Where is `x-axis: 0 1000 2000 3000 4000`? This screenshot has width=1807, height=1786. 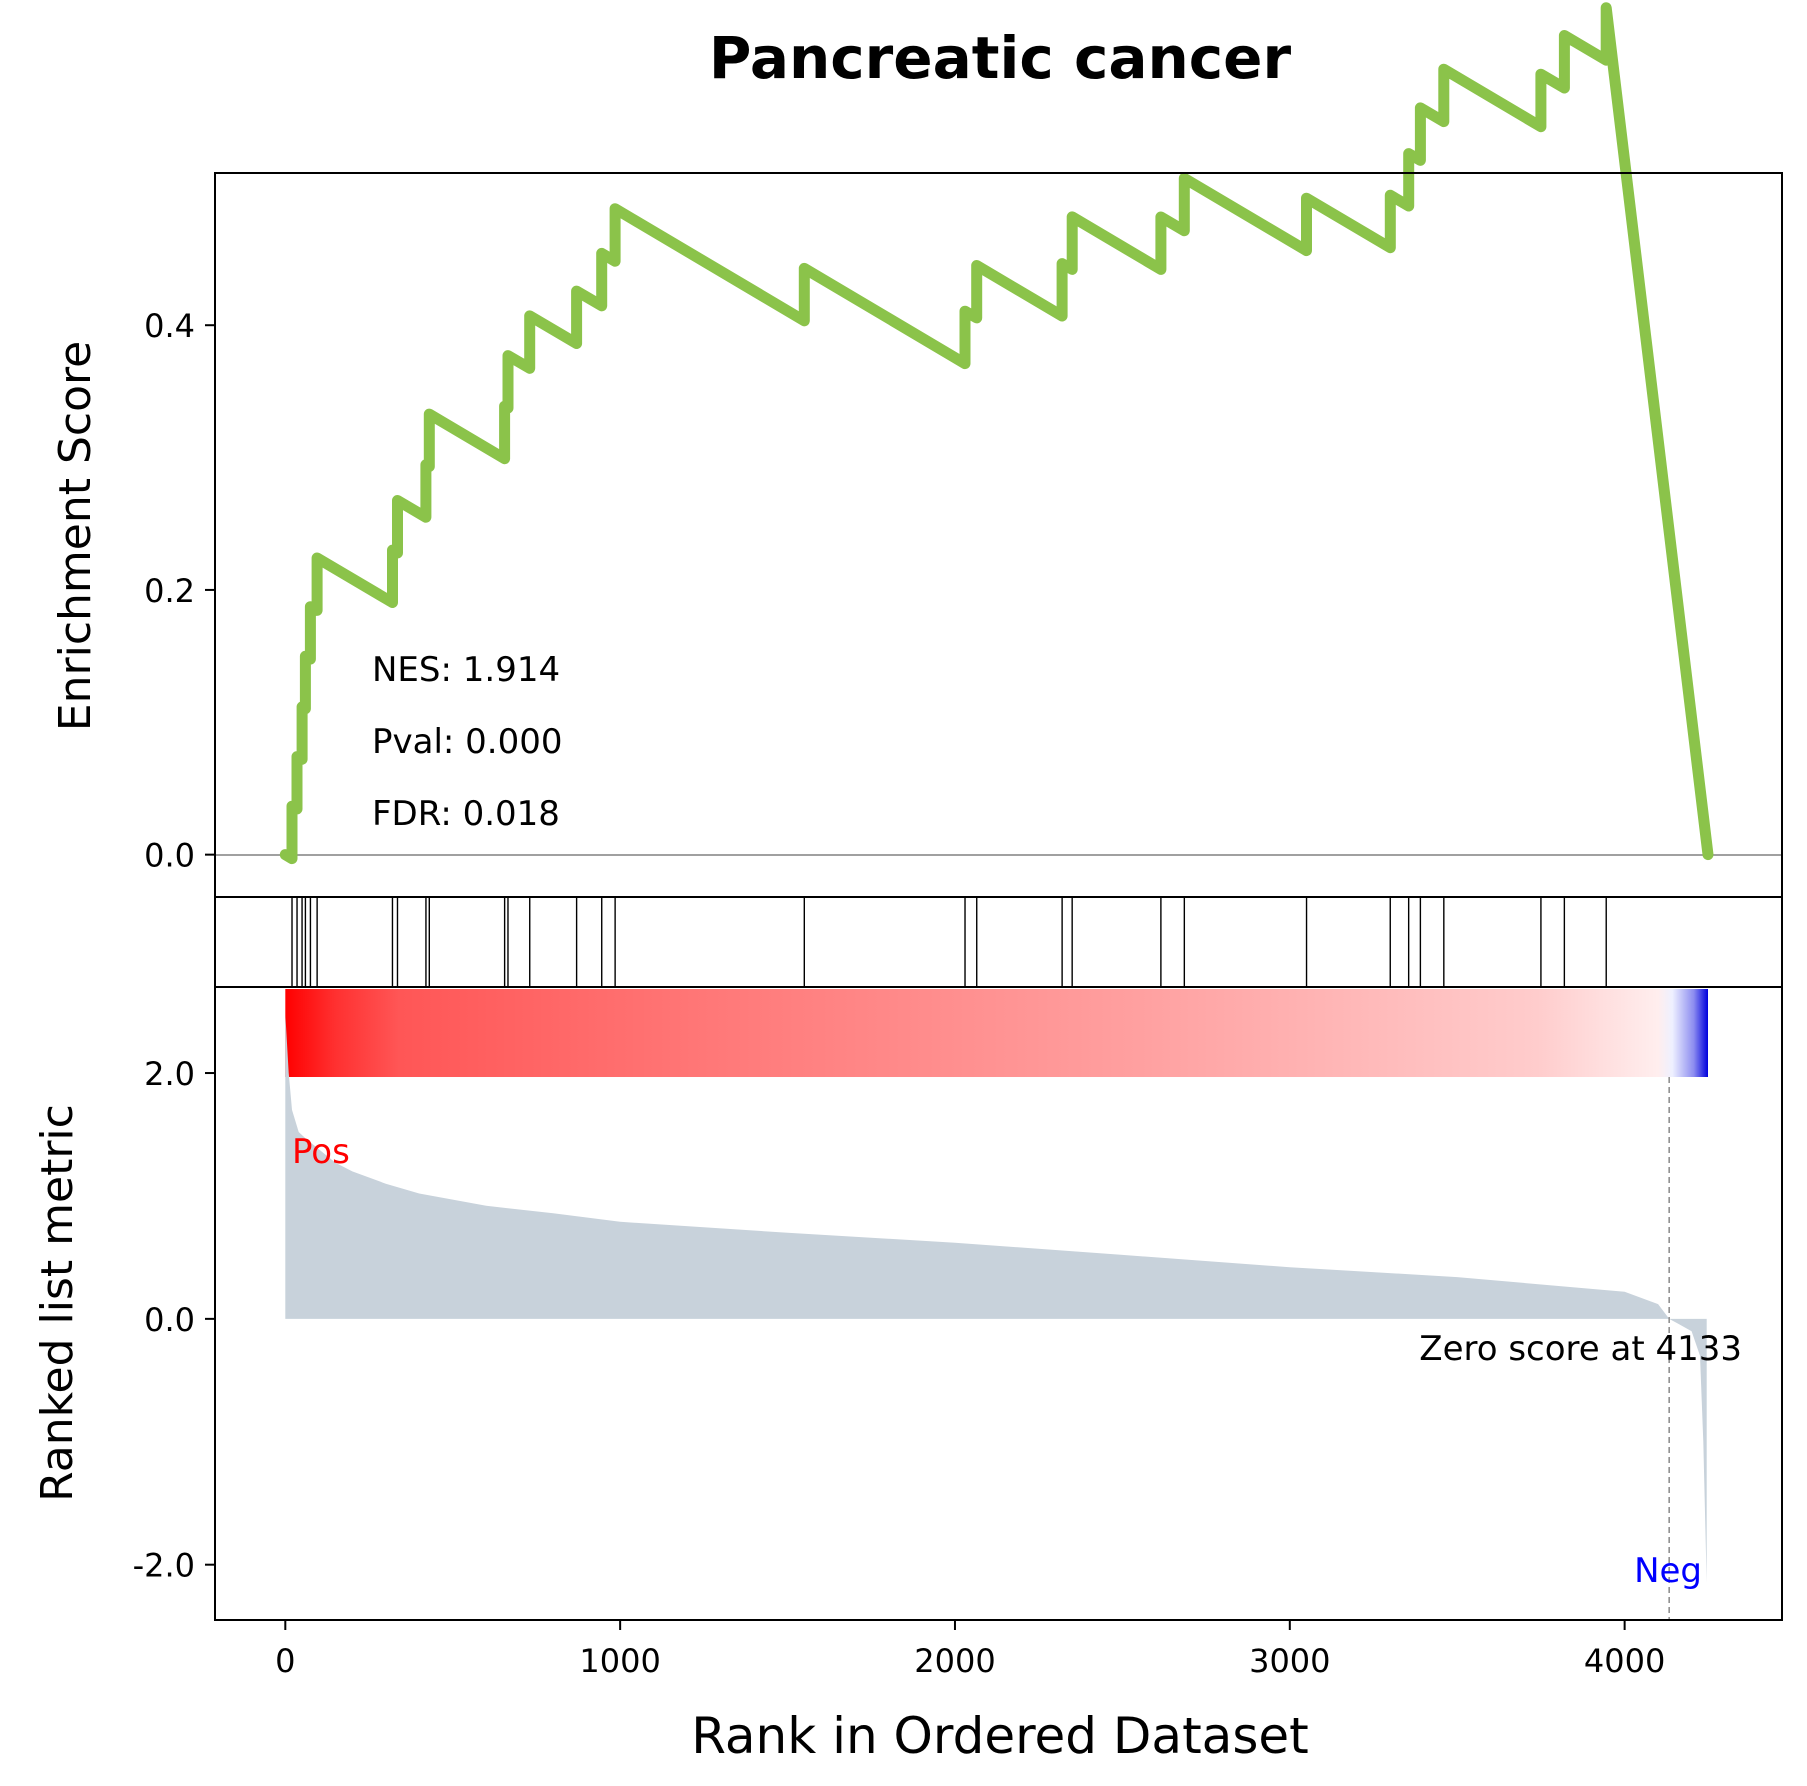 x-axis: 0 1000 2000 3000 4000 is located at coordinates (970, 1650).